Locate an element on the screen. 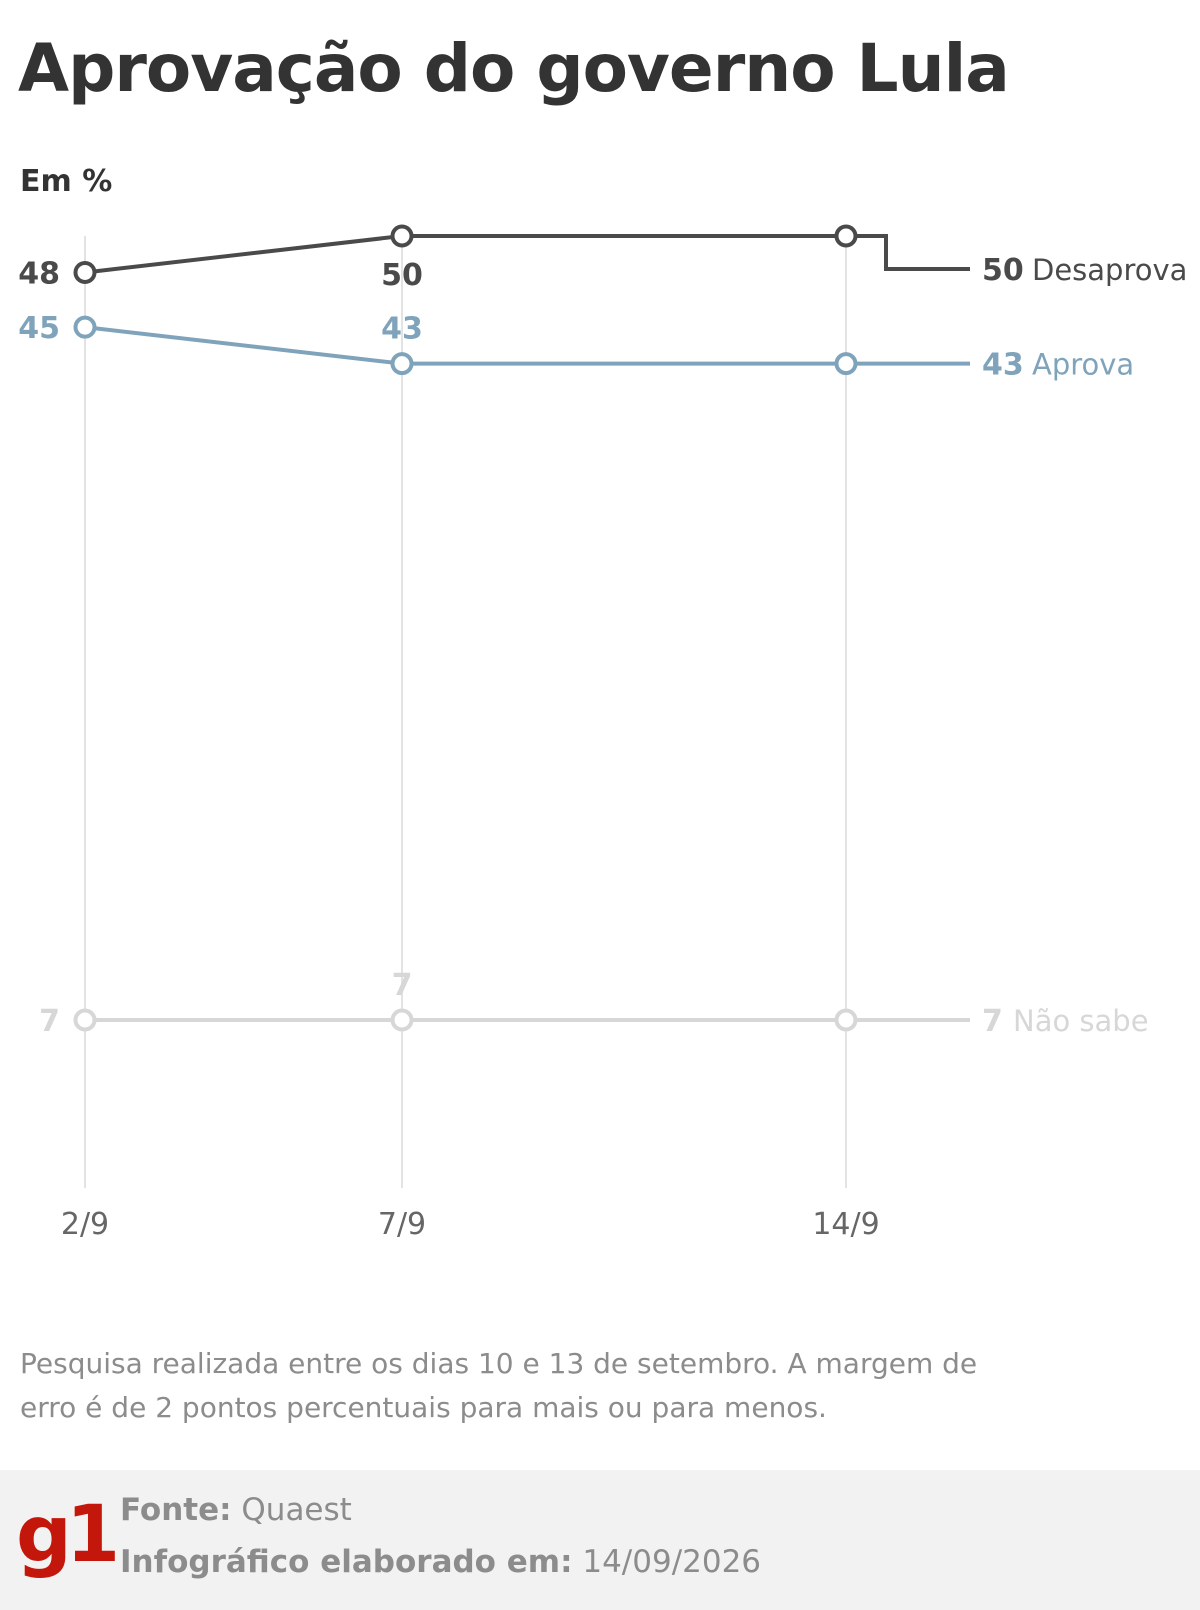 The image size is (1200, 1610). x-tick-label: 14/9 is located at coordinates (845, 1224).